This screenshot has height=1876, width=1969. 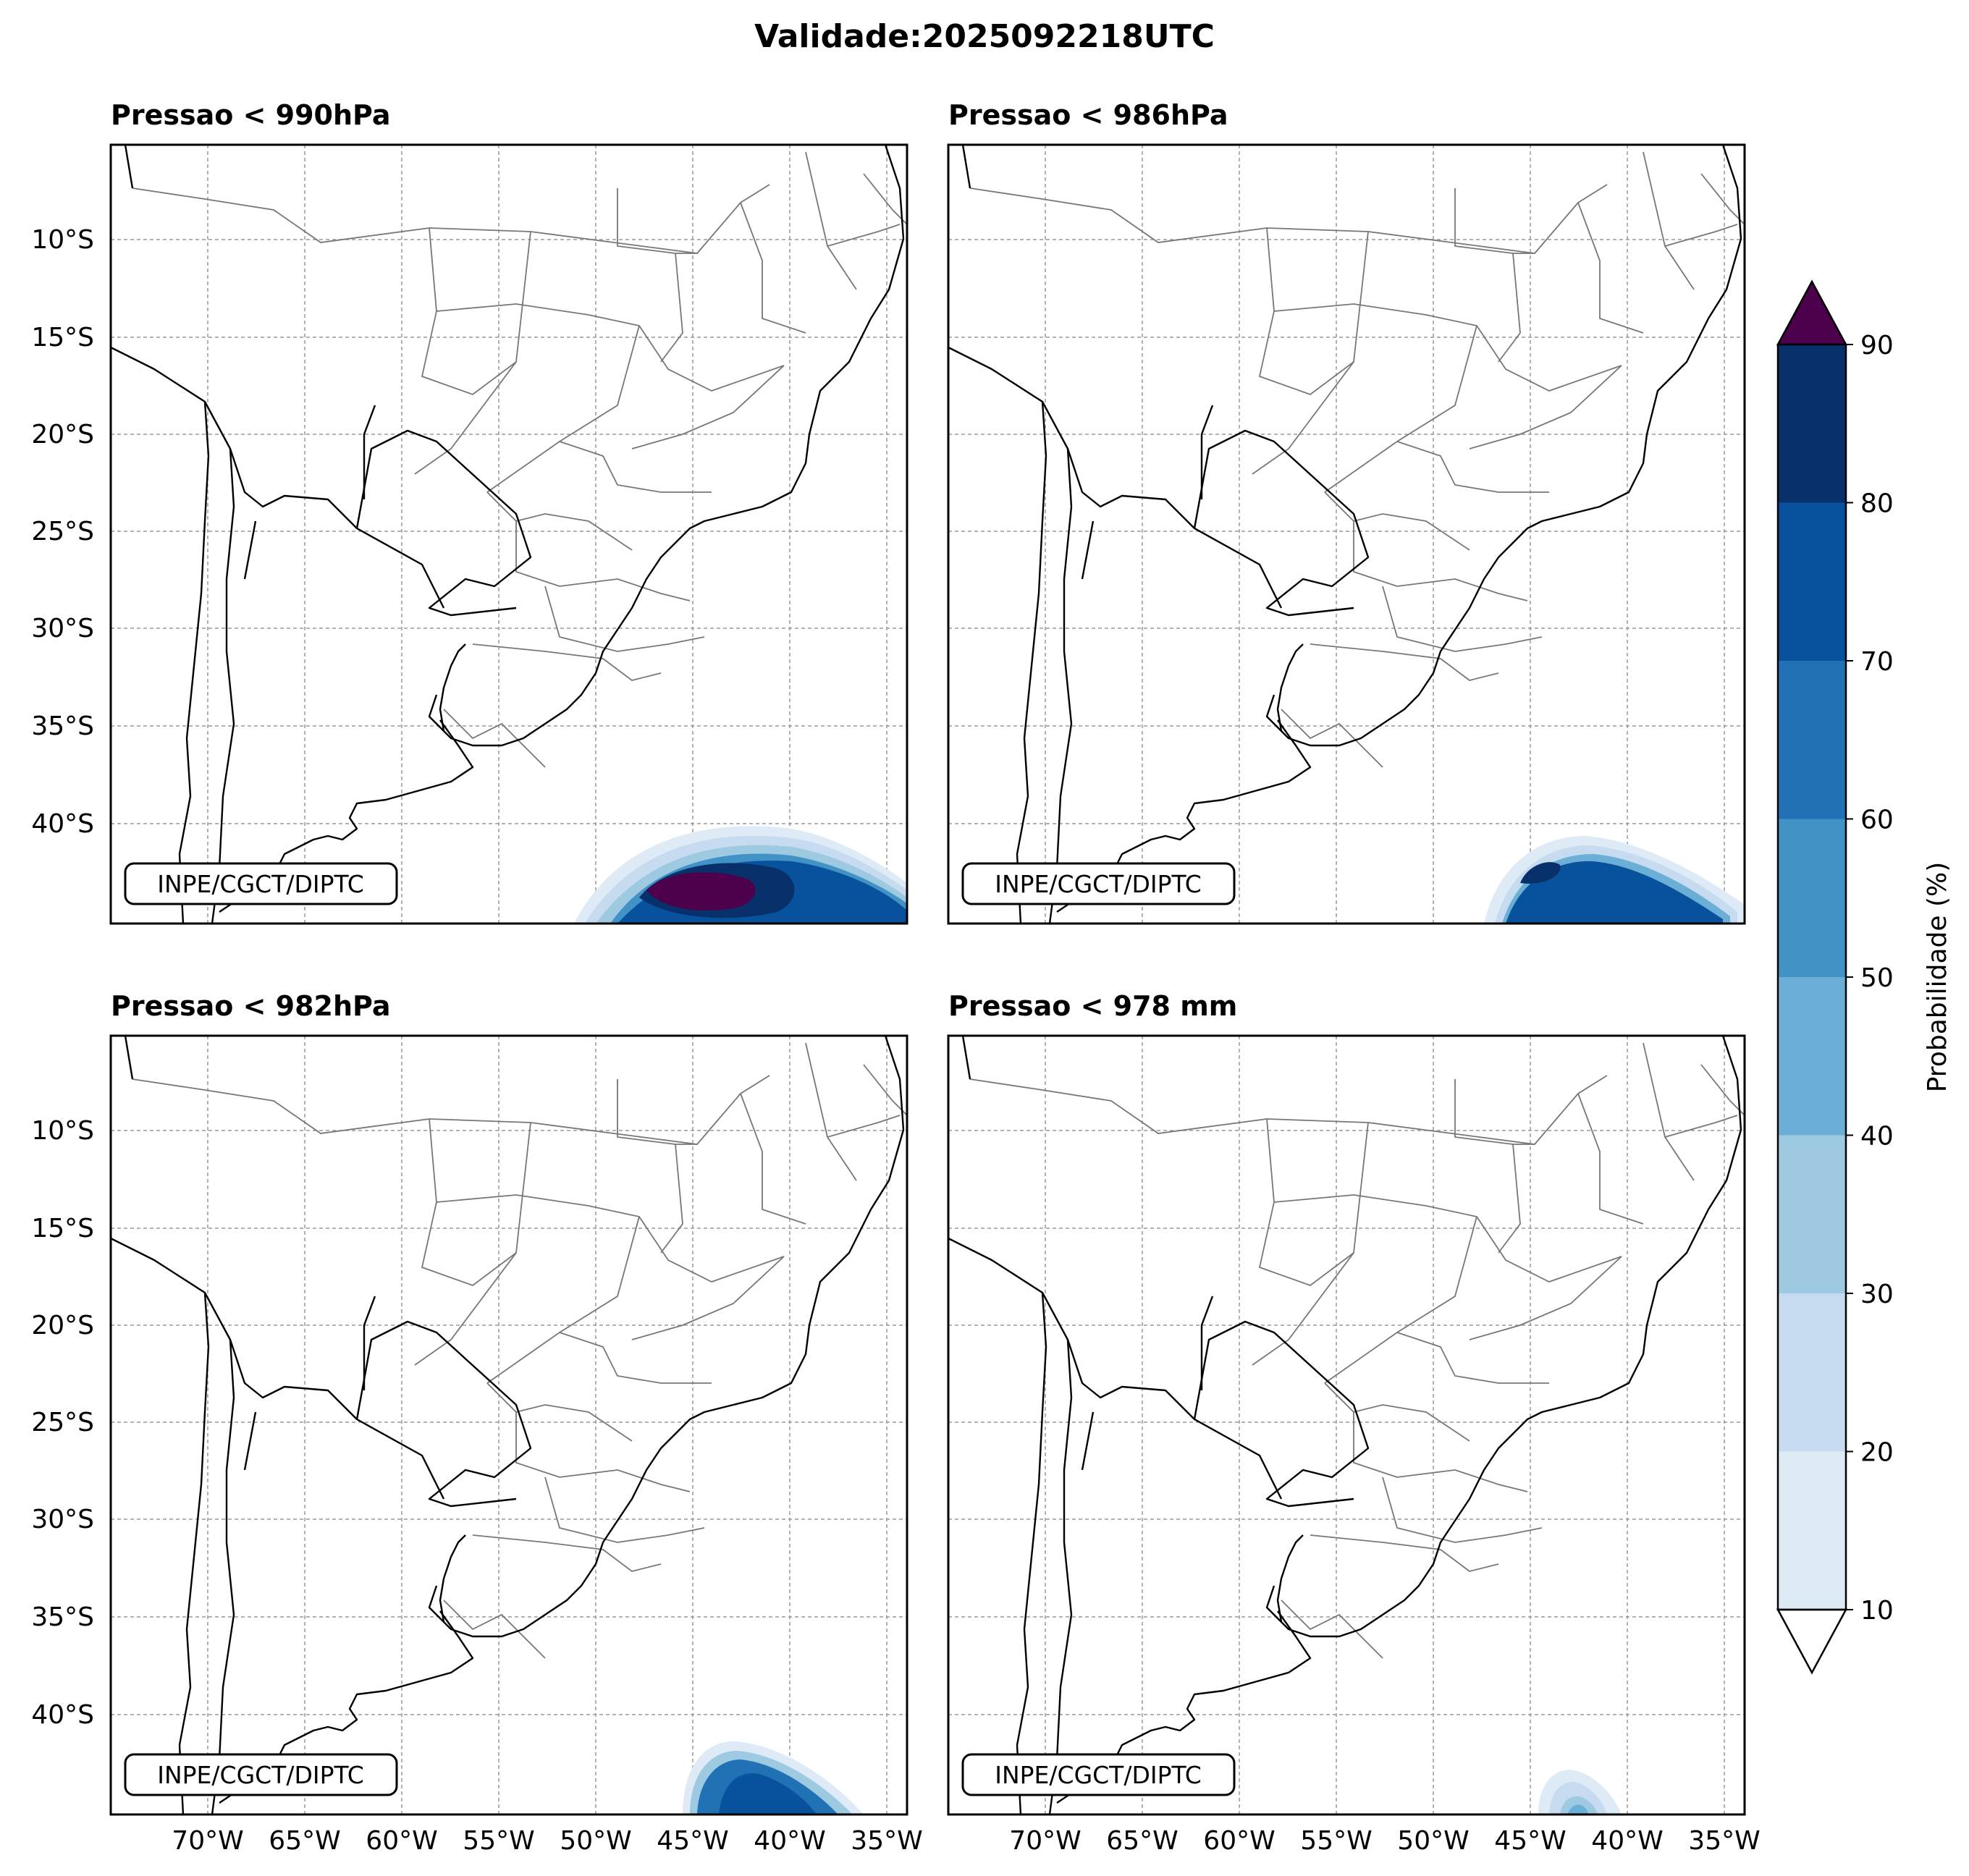 What do you see at coordinates (1092, 1006) in the screenshot?
I see `panel-title: Pressao < 978 mm` at bounding box center [1092, 1006].